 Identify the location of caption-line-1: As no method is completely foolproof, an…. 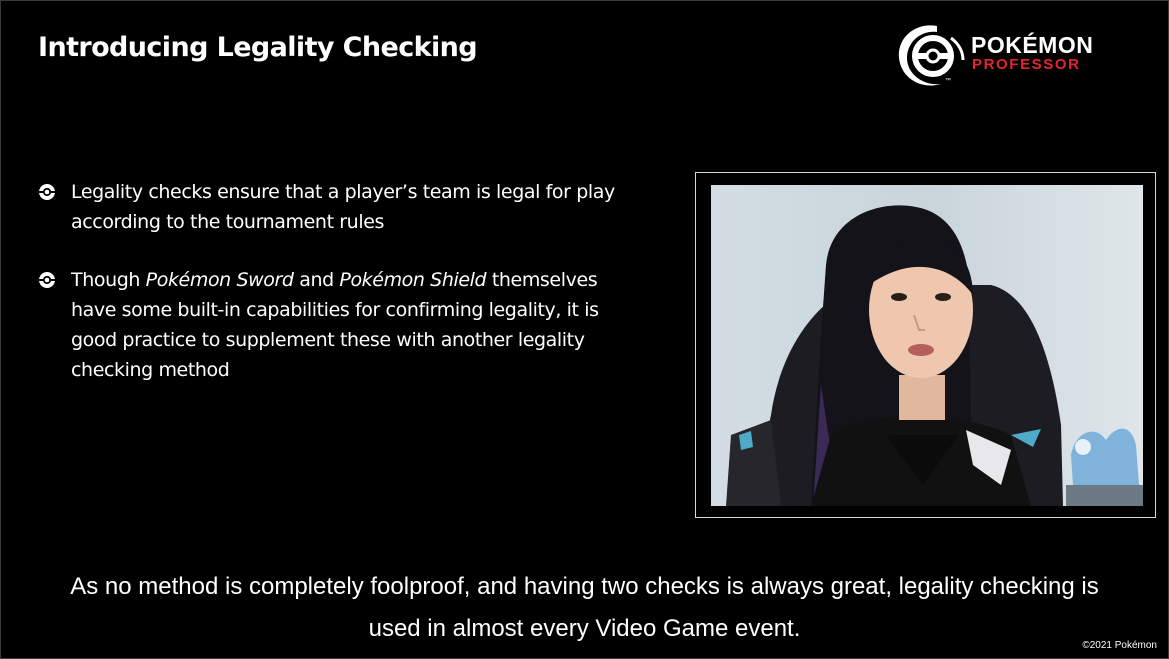
(584, 586).